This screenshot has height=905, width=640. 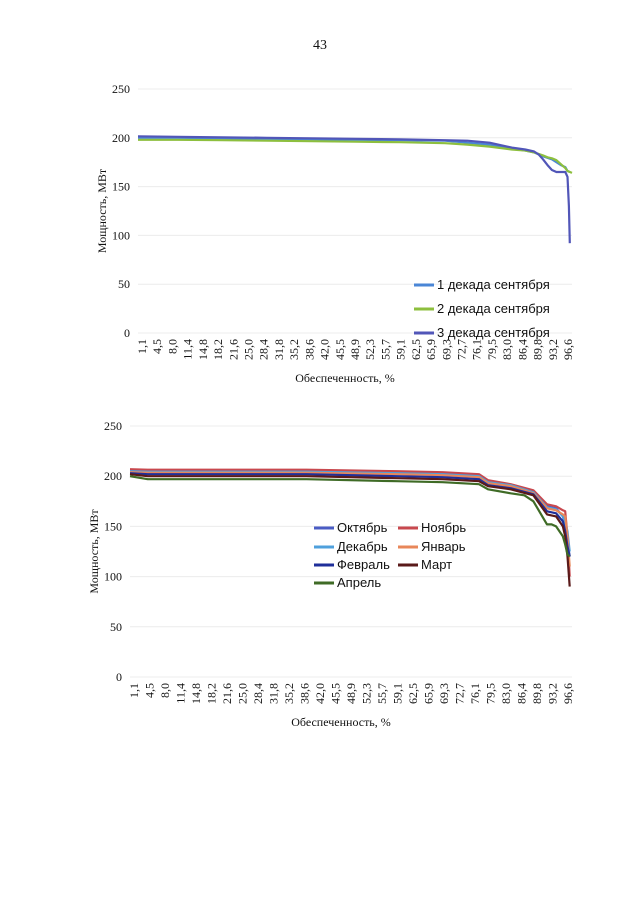 I want to click on legend-label: 3 декада сентября, so click(x=493, y=332).